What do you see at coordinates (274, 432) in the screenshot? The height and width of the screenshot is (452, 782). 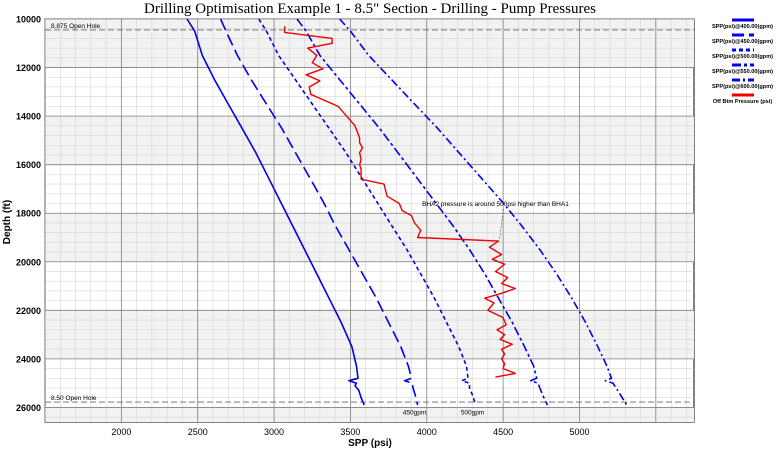 I see `x-tick-label: 3000` at bounding box center [274, 432].